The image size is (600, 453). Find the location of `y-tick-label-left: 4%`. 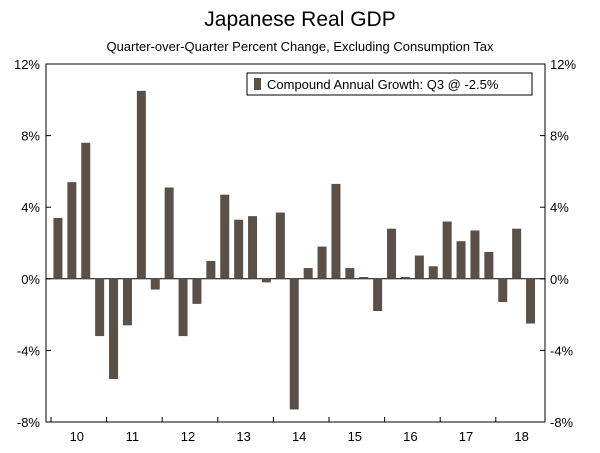

y-tick-label-left: 4% is located at coordinates (30, 207).